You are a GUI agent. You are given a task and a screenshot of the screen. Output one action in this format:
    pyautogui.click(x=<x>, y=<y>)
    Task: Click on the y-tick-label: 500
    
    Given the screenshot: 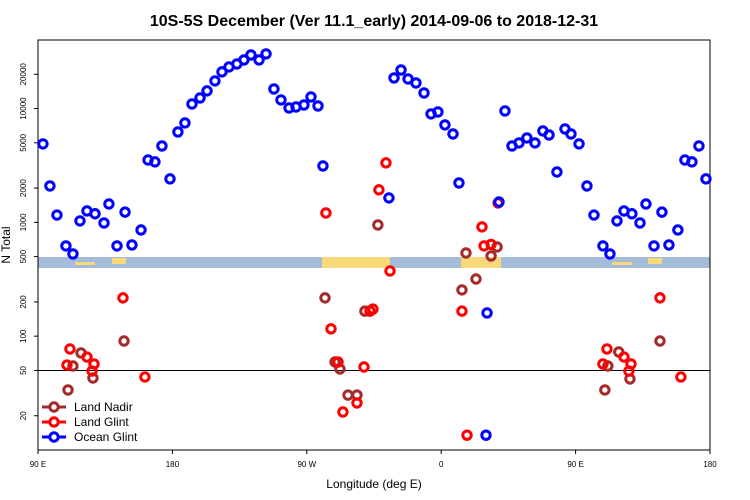 What is the action you would take?
    pyautogui.click(x=23, y=256)
    